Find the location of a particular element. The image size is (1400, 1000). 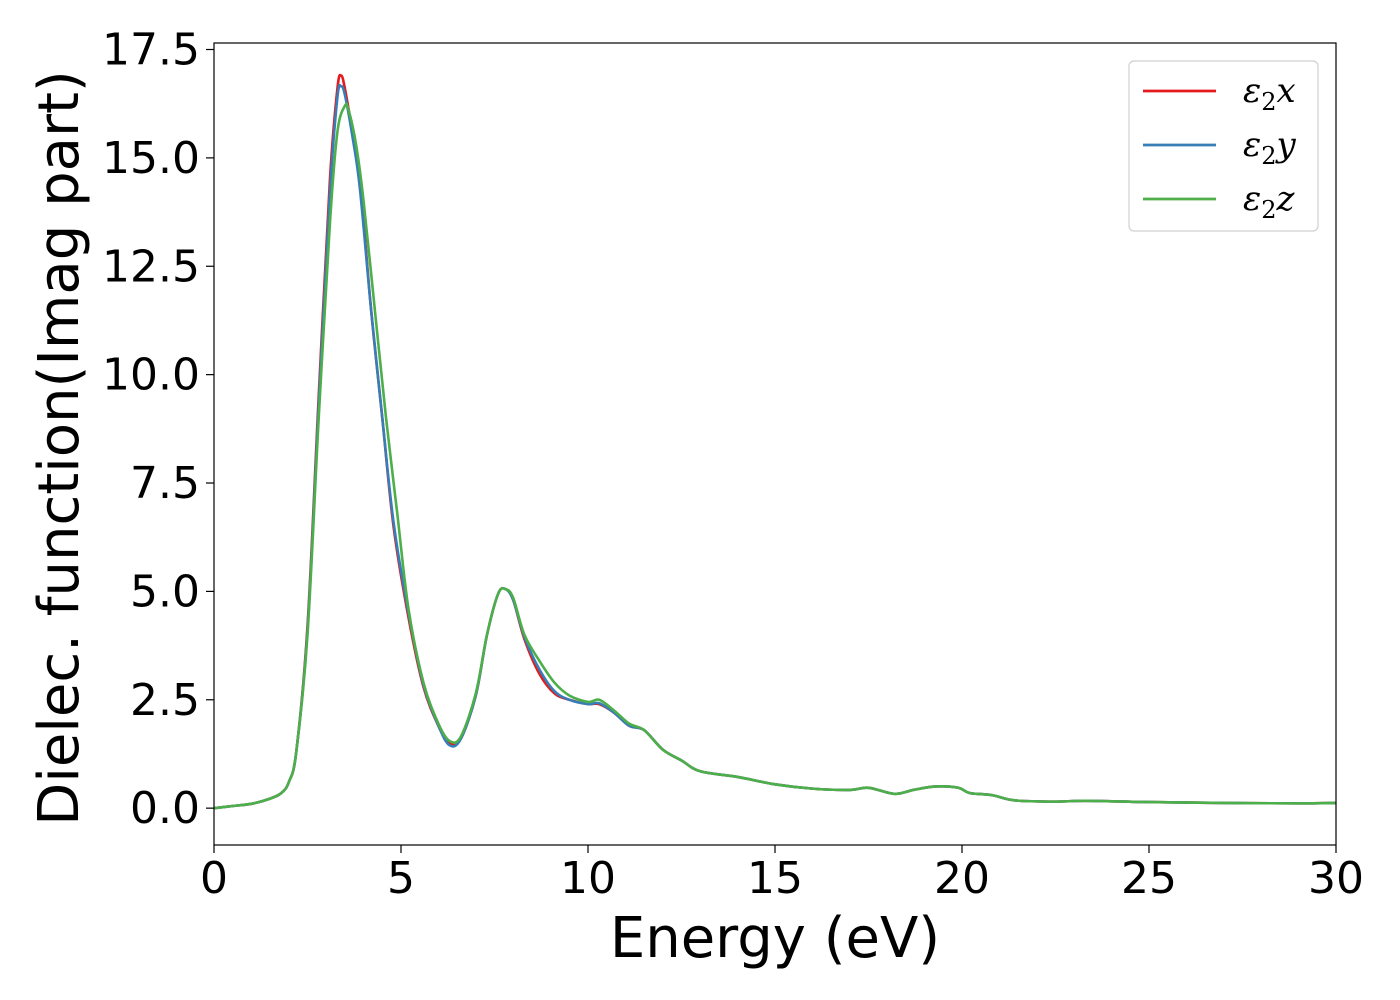

legend-label-x: ε2x is located at coordinates (1269, 93).